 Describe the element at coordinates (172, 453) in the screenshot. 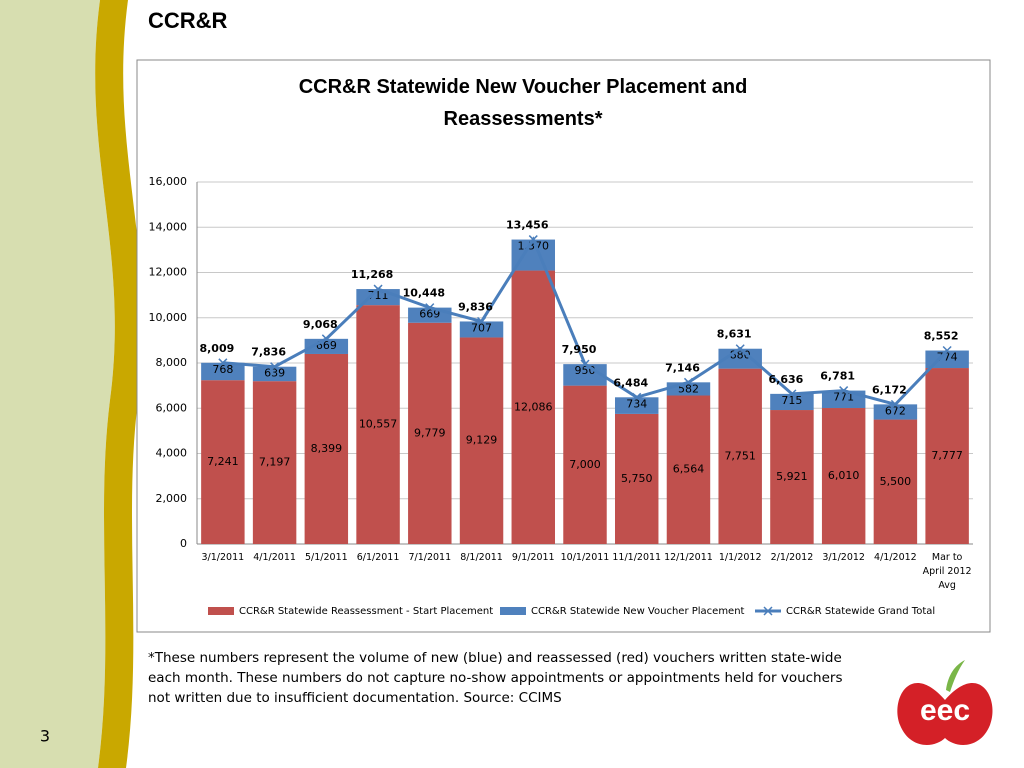

I see `y-tick-label: 4,000` at that location.